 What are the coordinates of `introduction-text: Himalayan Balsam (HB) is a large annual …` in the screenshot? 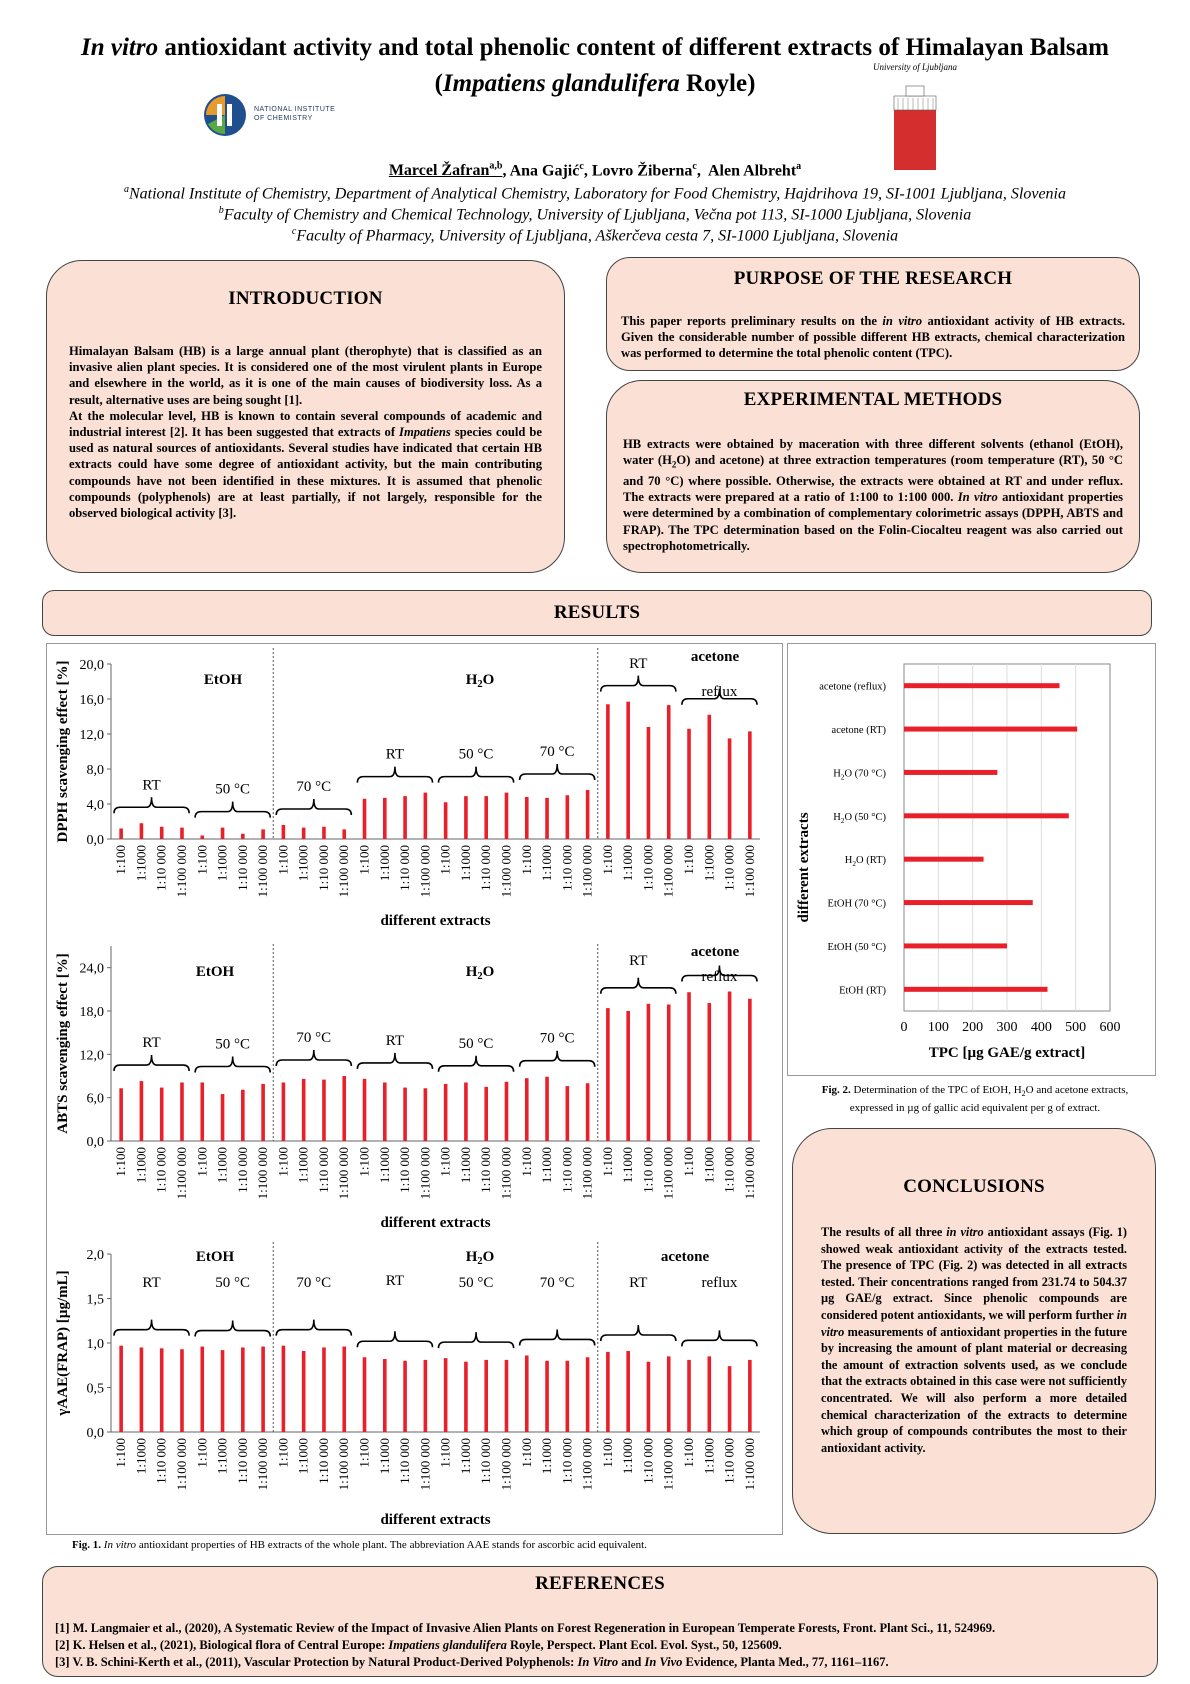 It's located at (305, 432).